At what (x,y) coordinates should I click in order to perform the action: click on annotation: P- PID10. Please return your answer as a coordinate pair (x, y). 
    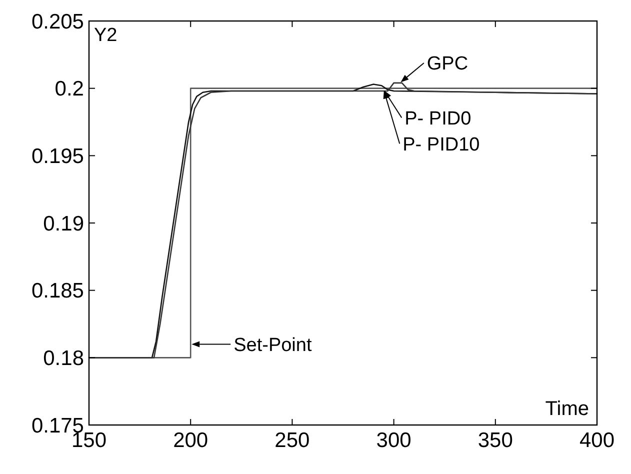
    Looking at the image, I should click on (441, 145).